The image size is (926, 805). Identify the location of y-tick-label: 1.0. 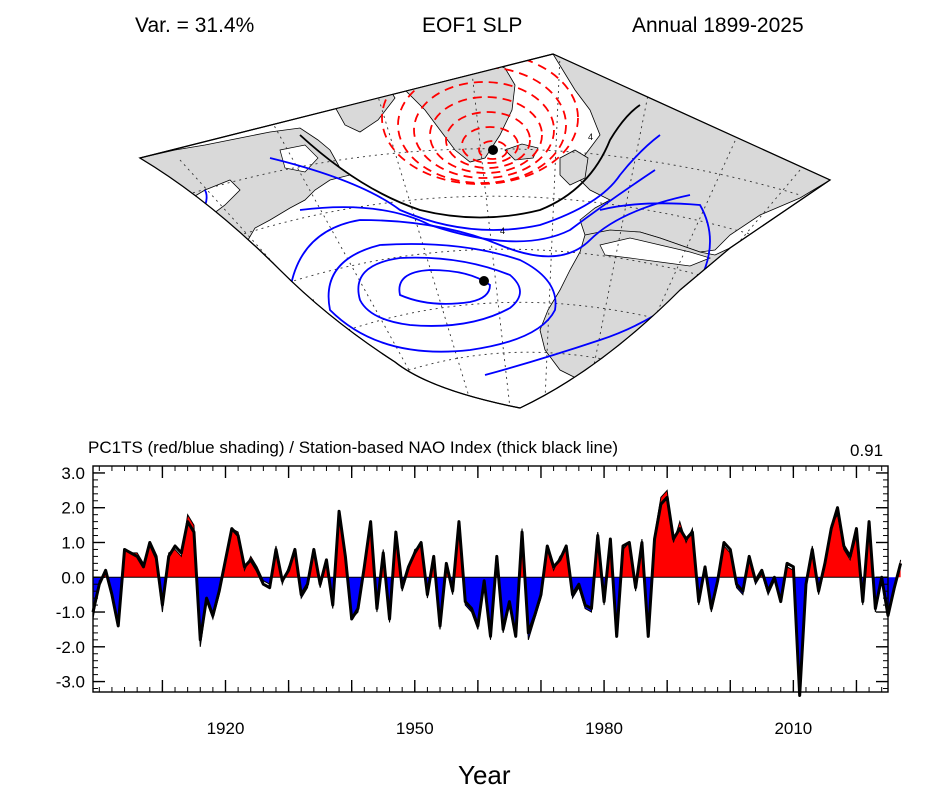
(73, 542).